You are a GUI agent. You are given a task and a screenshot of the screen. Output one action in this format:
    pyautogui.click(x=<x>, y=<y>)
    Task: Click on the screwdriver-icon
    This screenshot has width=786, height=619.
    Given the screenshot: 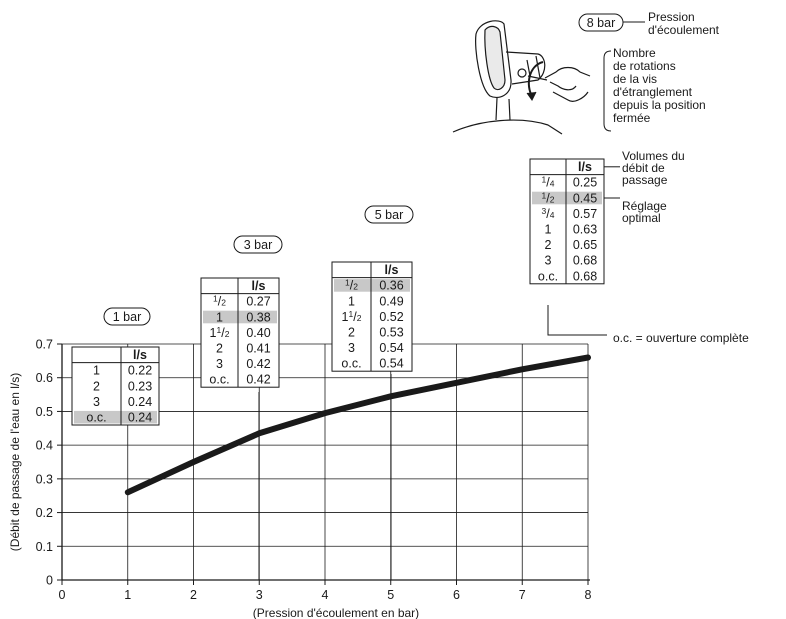 What is the action you would take?
    pyautogui.click(x=537, y=78)
    